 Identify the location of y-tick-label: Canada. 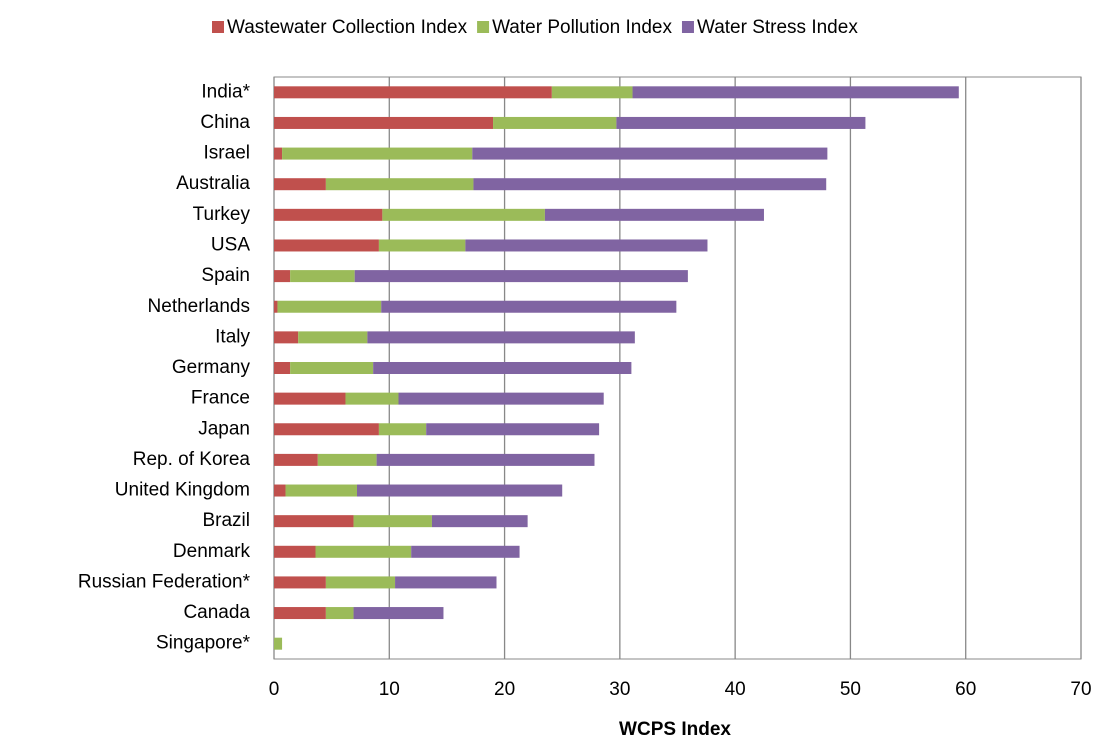
(216, 612).